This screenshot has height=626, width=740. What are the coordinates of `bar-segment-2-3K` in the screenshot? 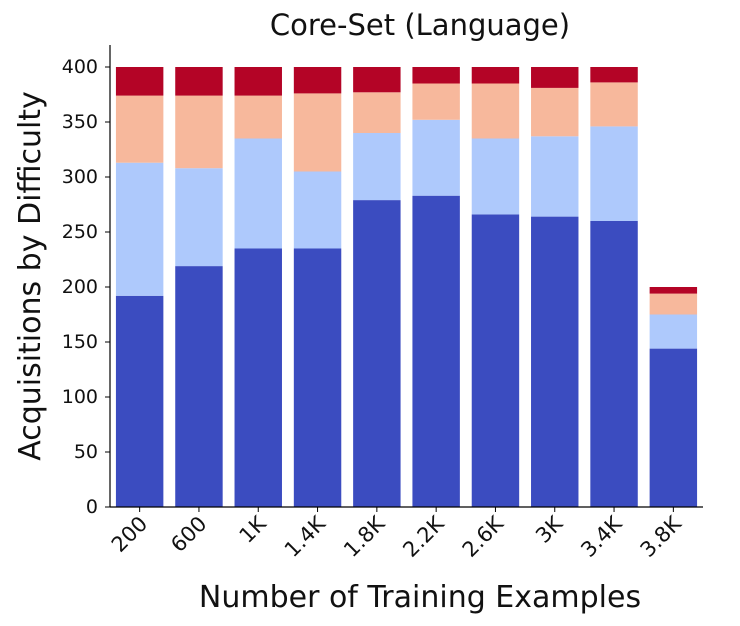 It's located at (555, 176).